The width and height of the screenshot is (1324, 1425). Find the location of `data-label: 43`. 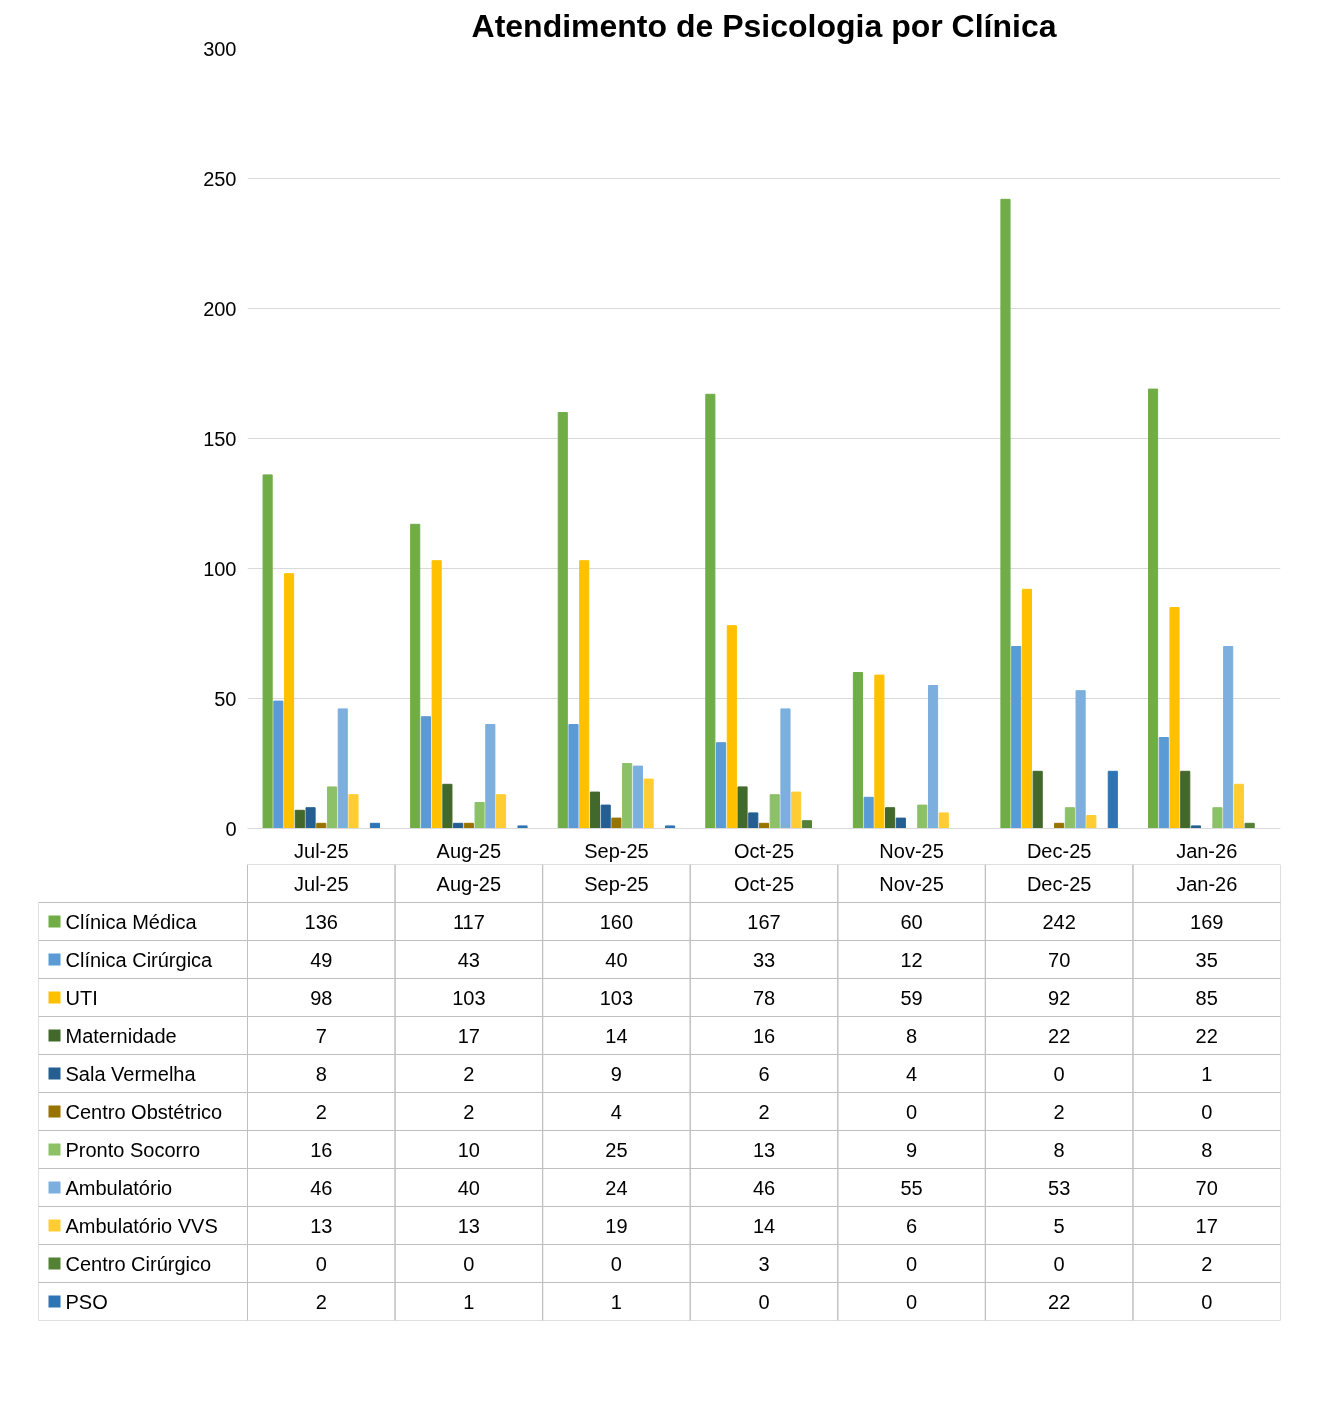

data-label: 43 is located at coordinates (468, 959).